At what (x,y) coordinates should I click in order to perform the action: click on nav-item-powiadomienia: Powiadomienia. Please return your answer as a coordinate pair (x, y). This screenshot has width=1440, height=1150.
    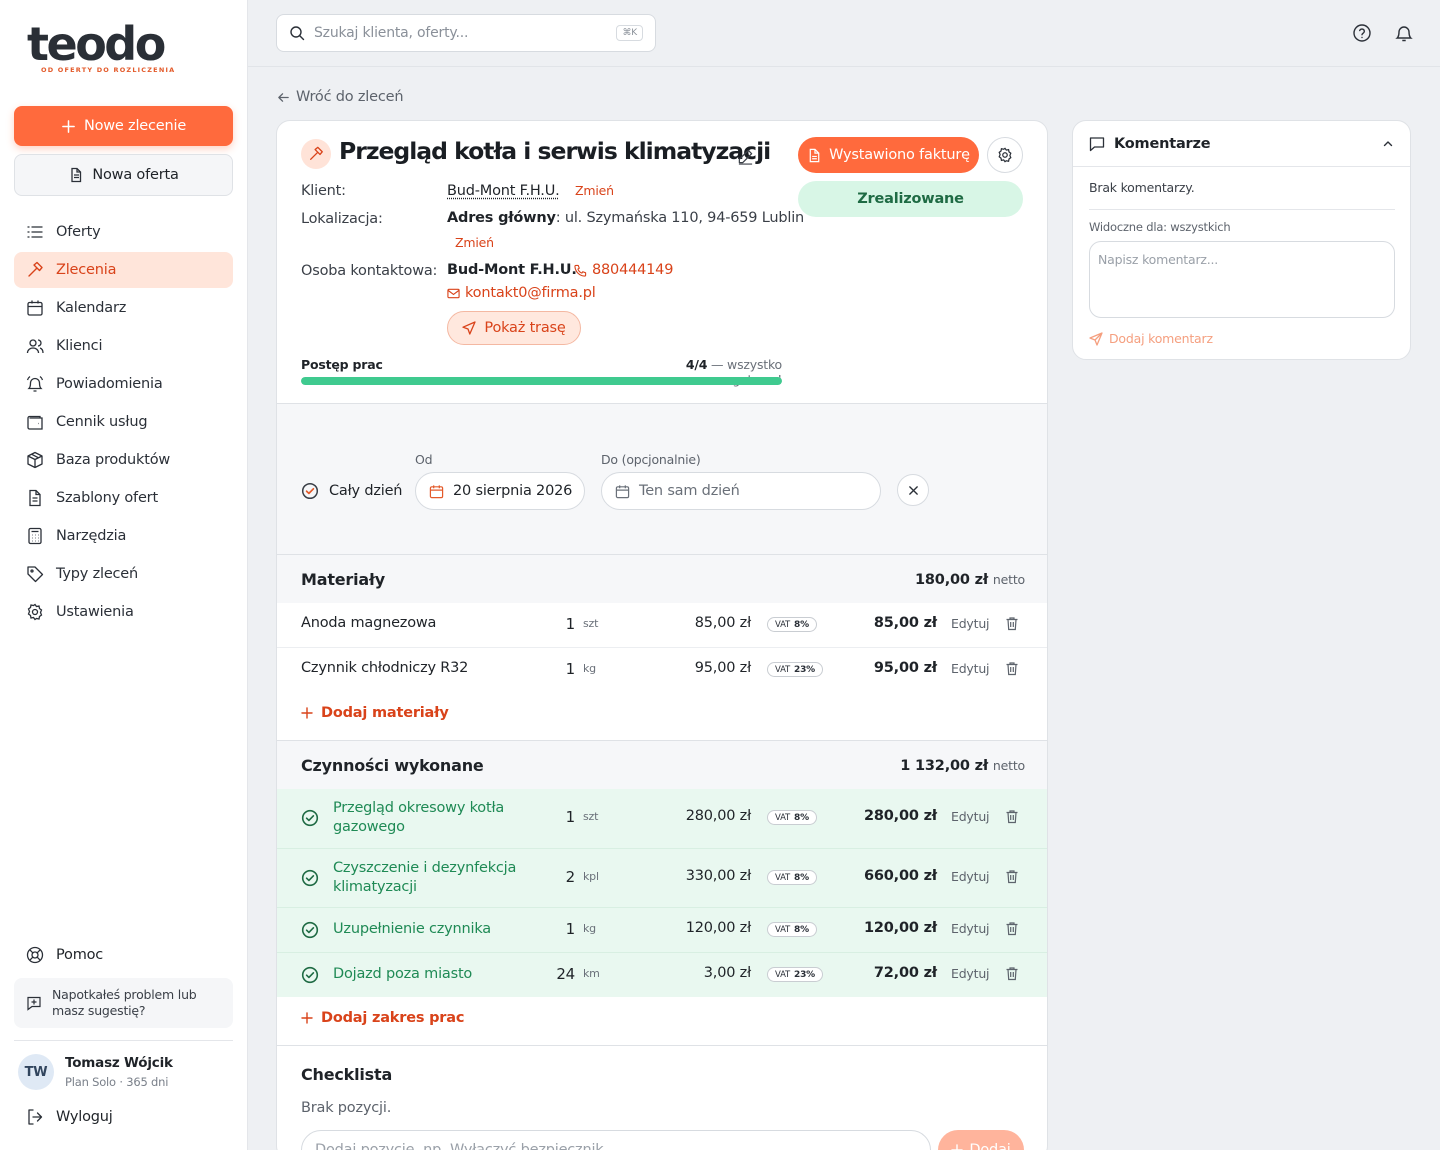
    Looking at the image, I should click on (123, 384).